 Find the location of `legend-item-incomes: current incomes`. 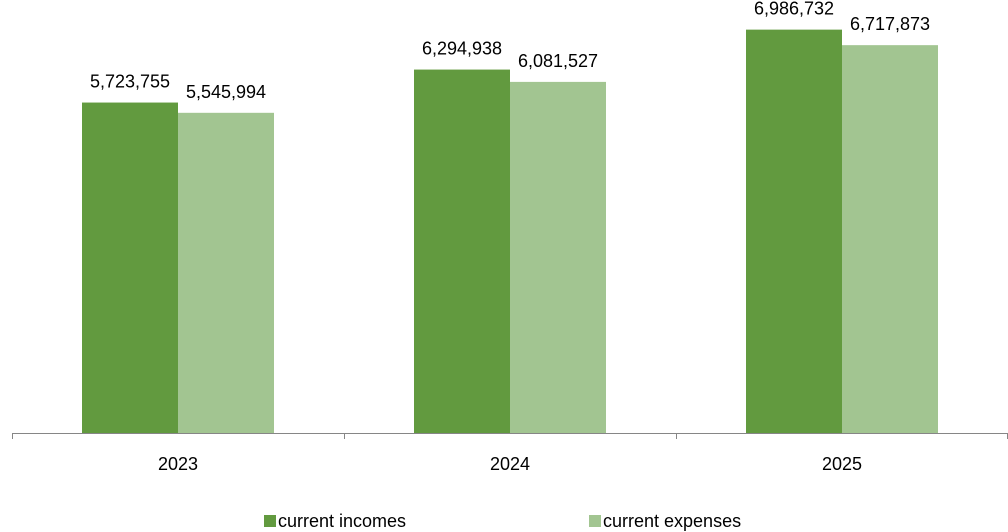

legend-item-incomes: current incomes is located at coordinates (335, 521).